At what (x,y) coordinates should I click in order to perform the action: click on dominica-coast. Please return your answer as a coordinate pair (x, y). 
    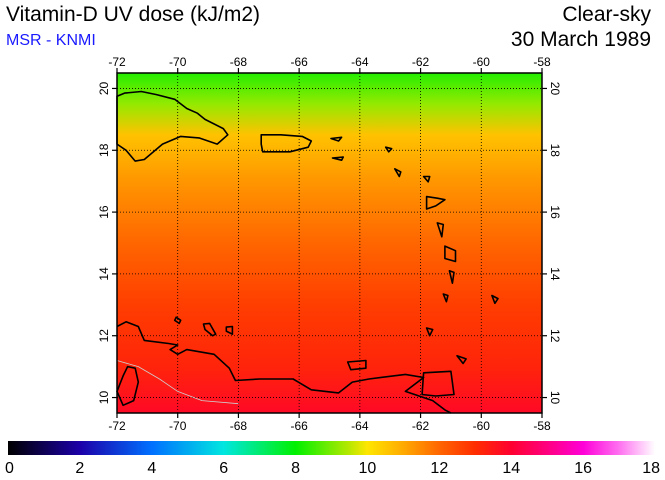
    Looking at the image, I should click on (440, 230).